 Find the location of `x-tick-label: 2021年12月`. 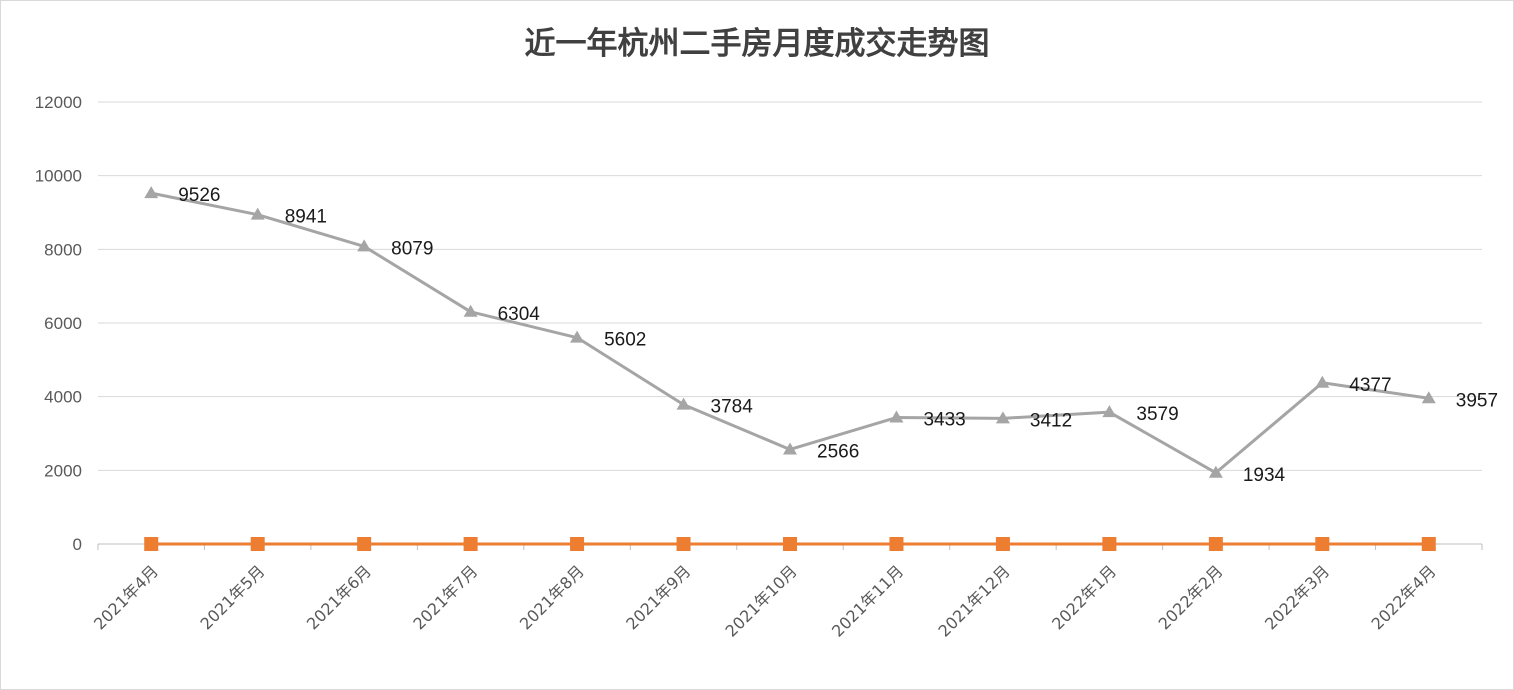

x-tick-label: 2021年12月 is located at coordinates (973, 600).